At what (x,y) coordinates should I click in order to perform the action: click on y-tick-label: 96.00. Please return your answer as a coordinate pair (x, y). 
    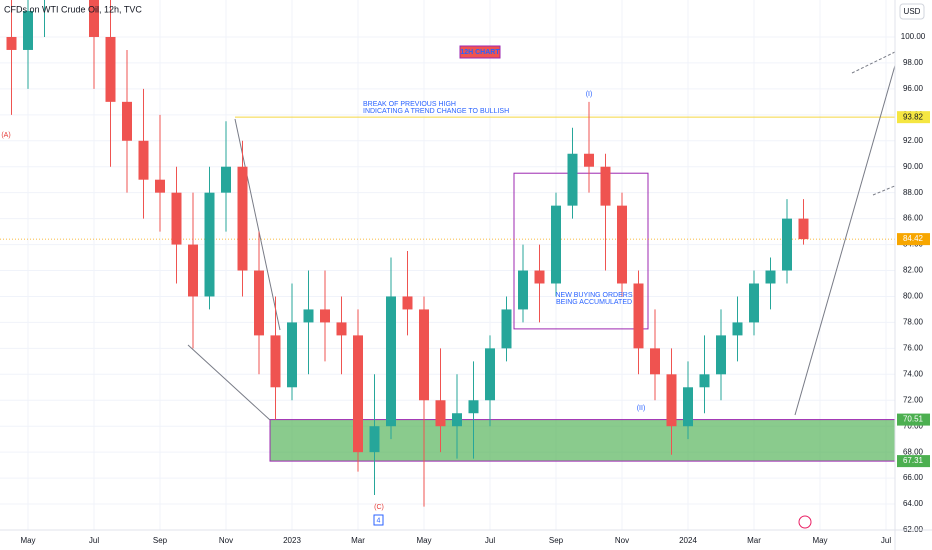
    Looking at the image, I should click on (913, 88).